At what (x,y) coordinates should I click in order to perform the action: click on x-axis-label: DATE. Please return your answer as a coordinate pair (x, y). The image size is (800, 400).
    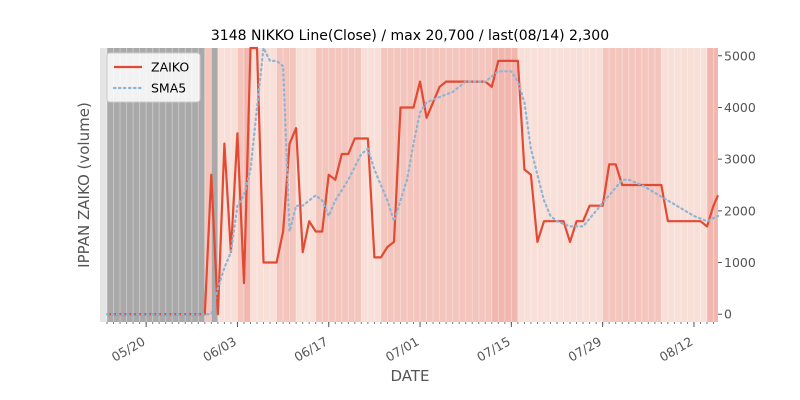
    Looking at the image, I should click on (409, 376).